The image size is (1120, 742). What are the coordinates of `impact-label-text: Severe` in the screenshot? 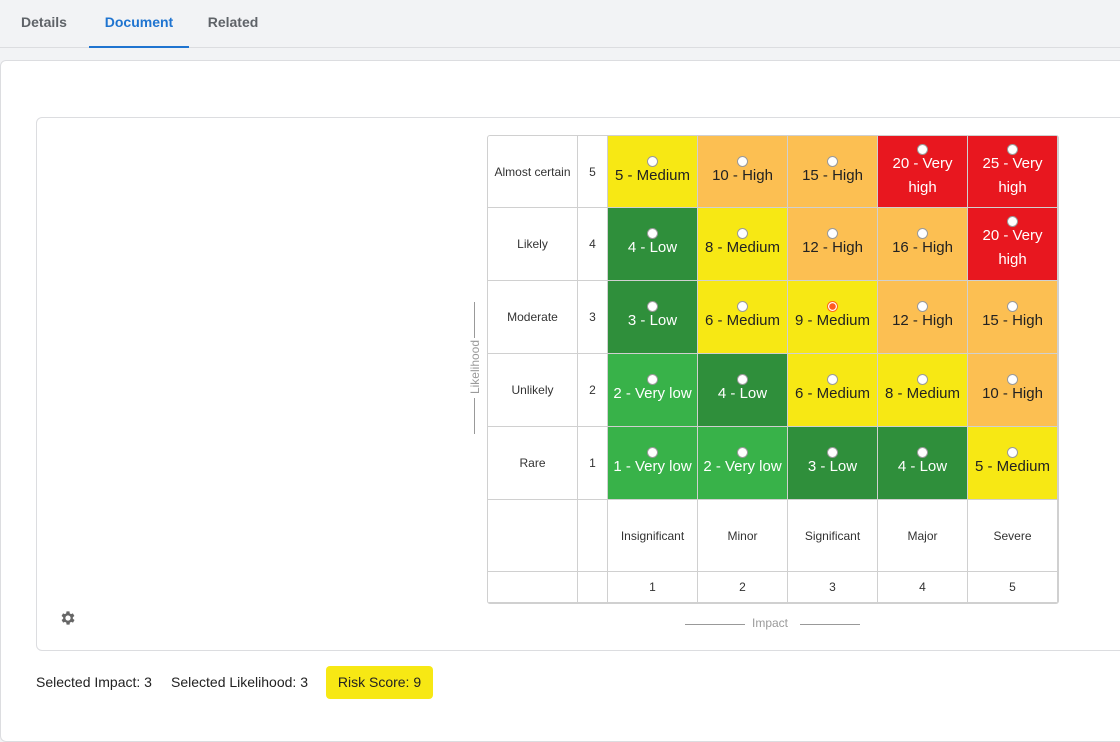 It's located at (1012, 535).